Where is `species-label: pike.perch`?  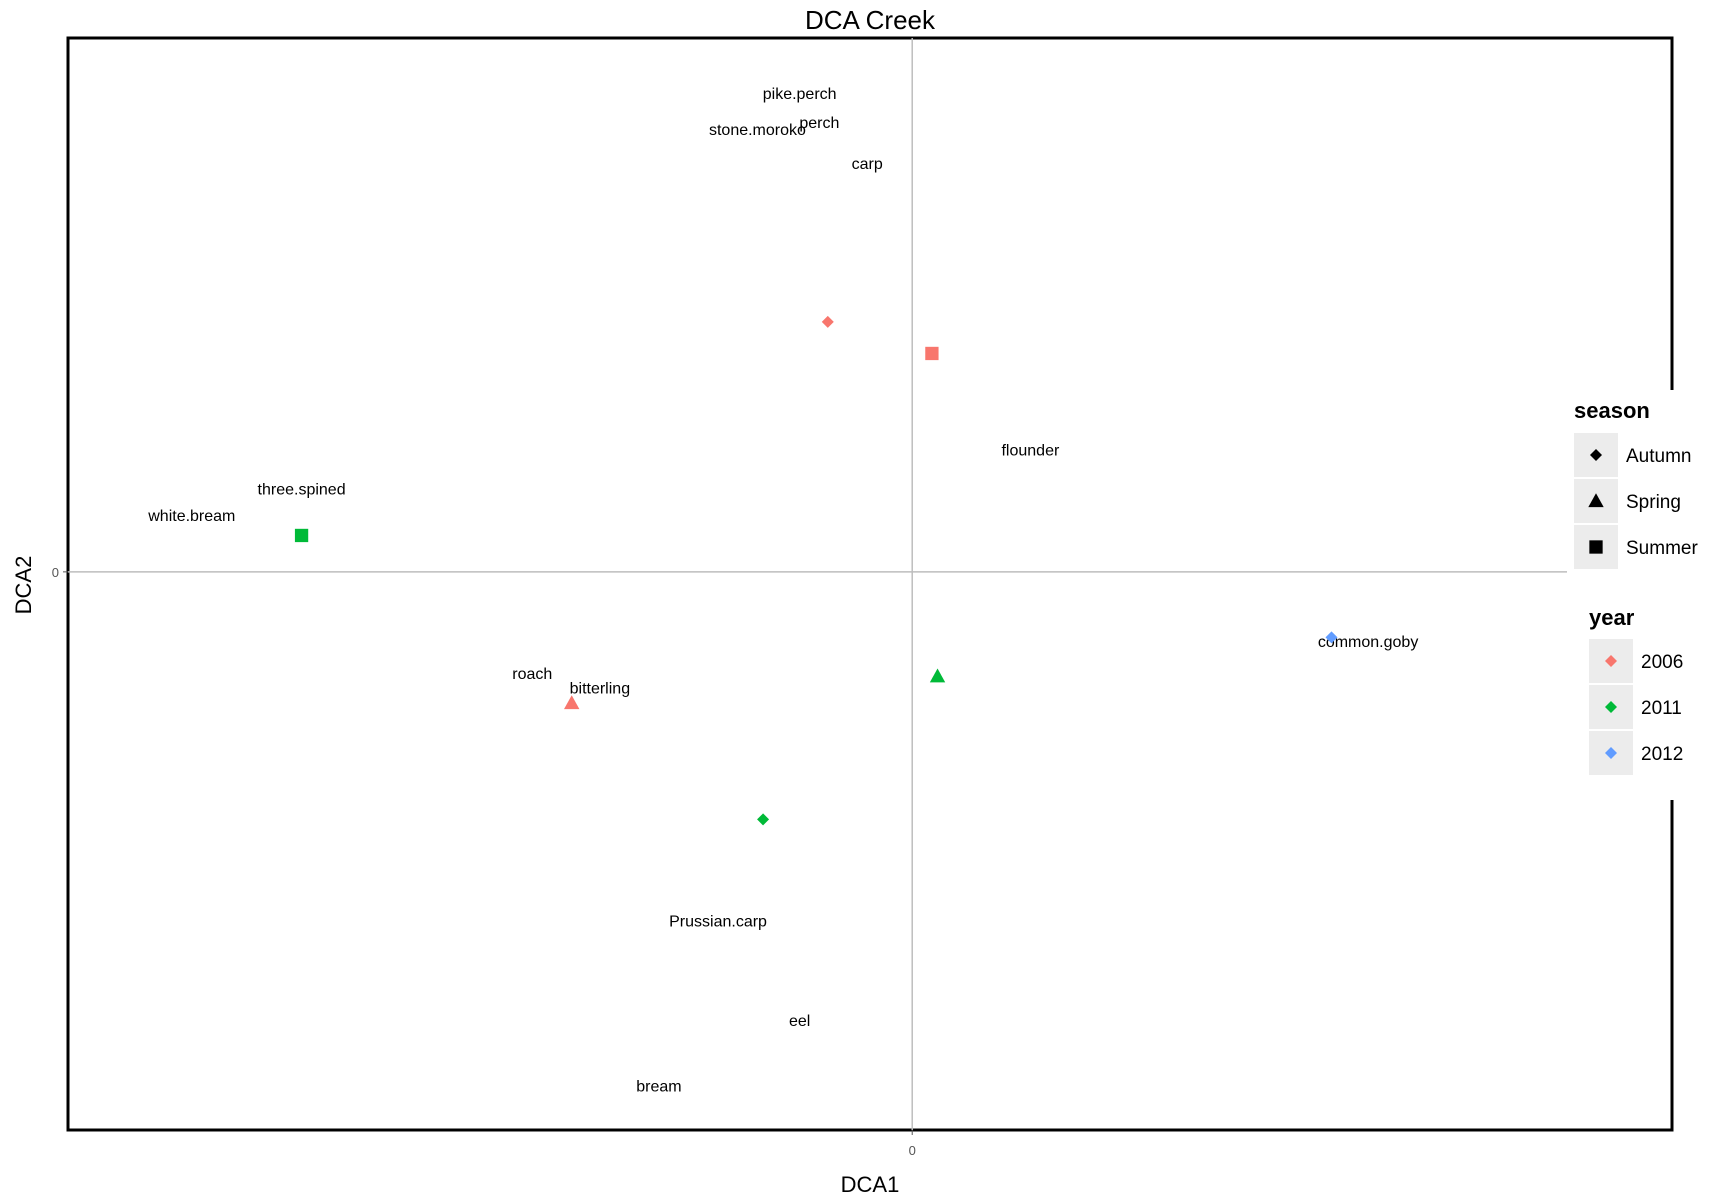
species-label: pike.perch is located at coordinates (800, 94).